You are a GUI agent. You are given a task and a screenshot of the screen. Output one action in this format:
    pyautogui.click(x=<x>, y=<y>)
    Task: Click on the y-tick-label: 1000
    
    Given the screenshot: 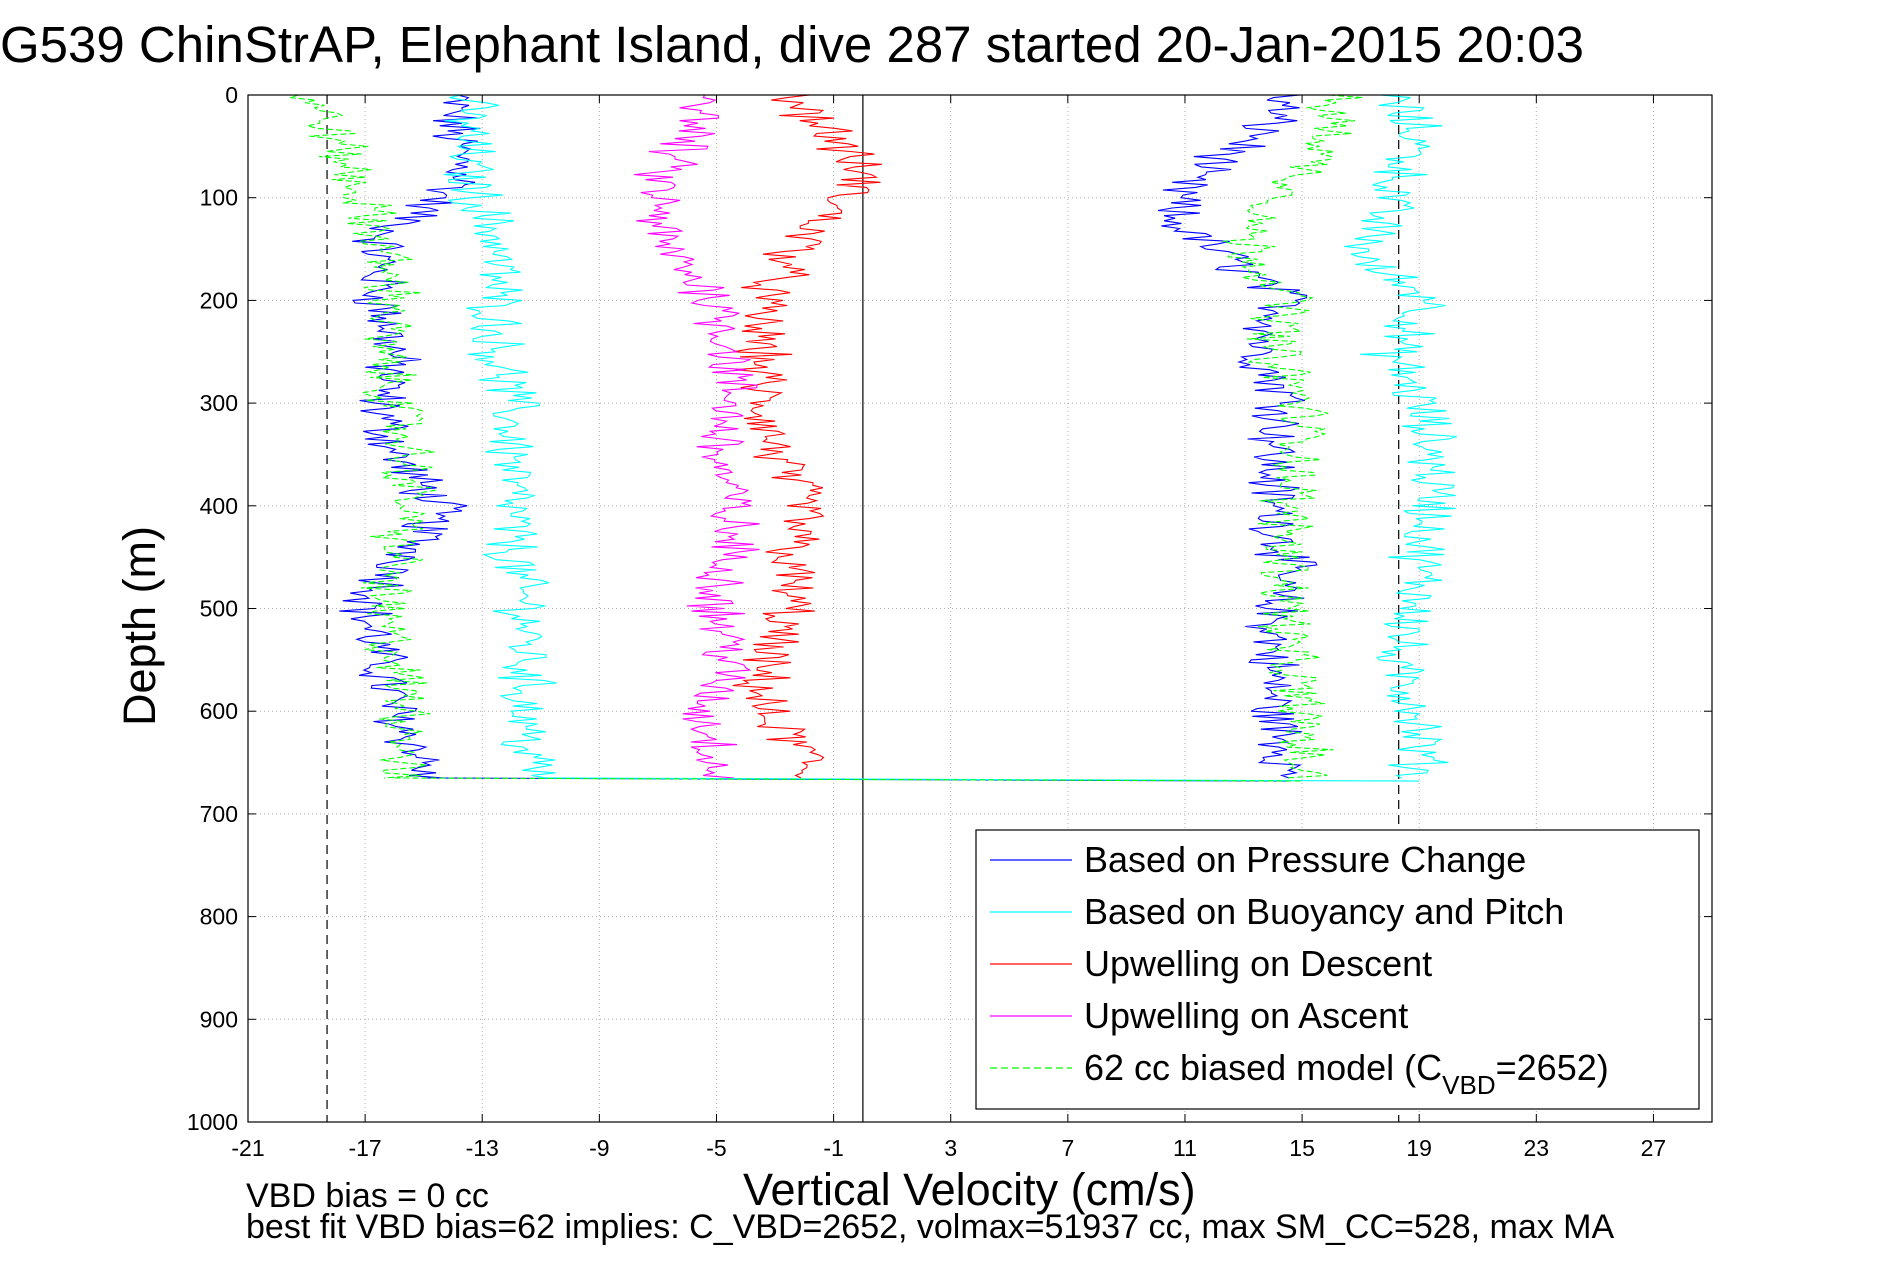 What is the action you would take?
    pyautogui.click(x=212, y=1122)
    